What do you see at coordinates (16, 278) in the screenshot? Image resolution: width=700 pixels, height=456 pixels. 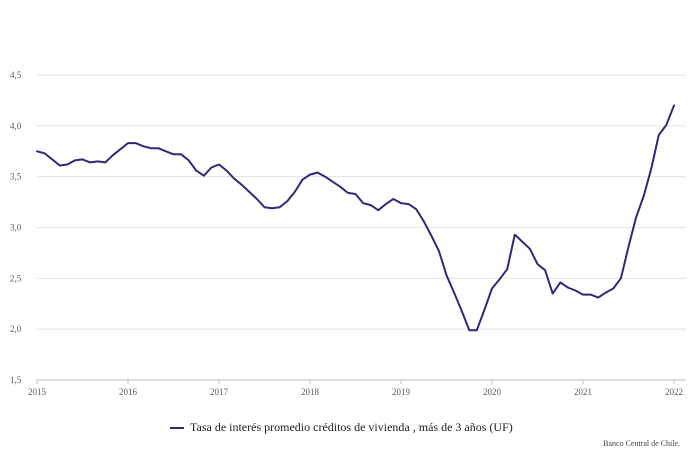 I see `y-tick-label: 2,5` at bounding box center [16, 278].